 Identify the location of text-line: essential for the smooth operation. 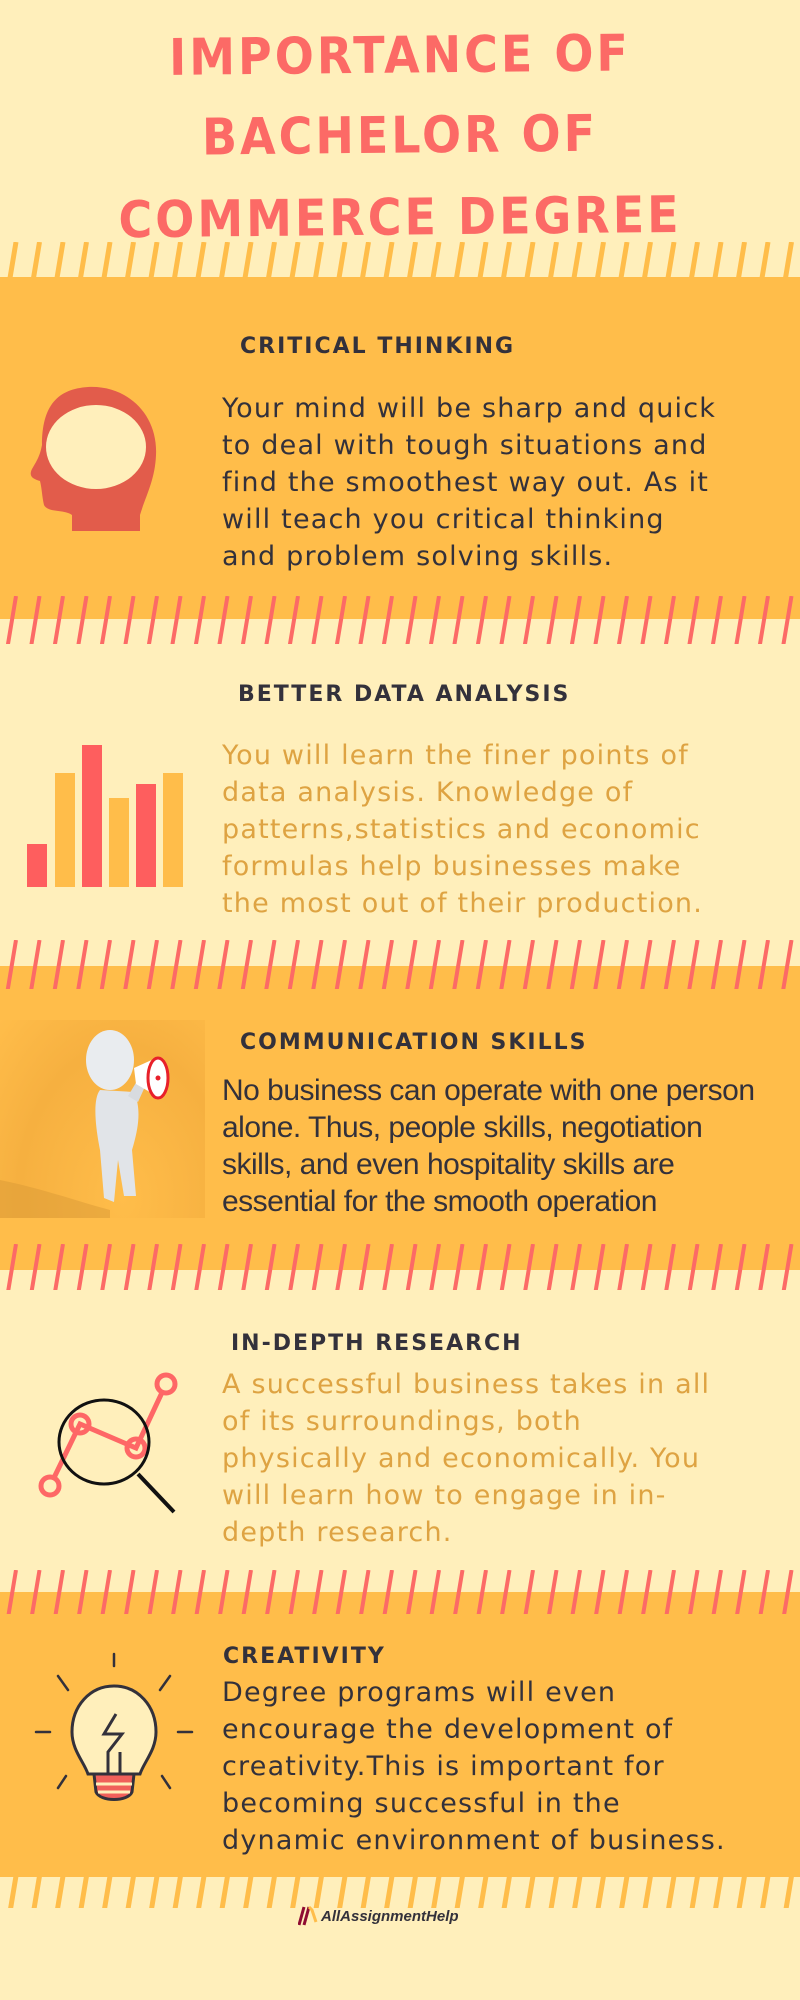
(439, 1201).